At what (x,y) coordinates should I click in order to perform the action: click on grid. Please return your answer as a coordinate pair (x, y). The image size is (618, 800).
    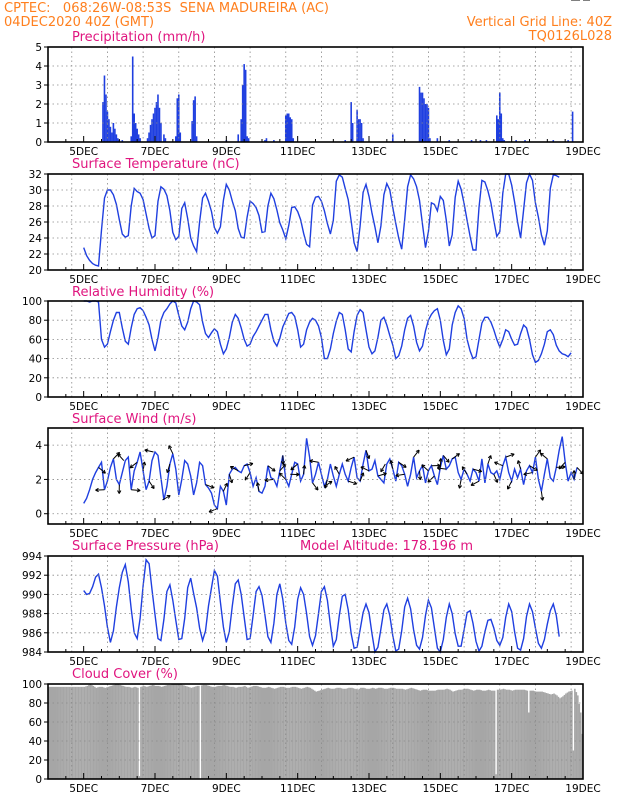
    Looking at the image, I should click on (315, 94).